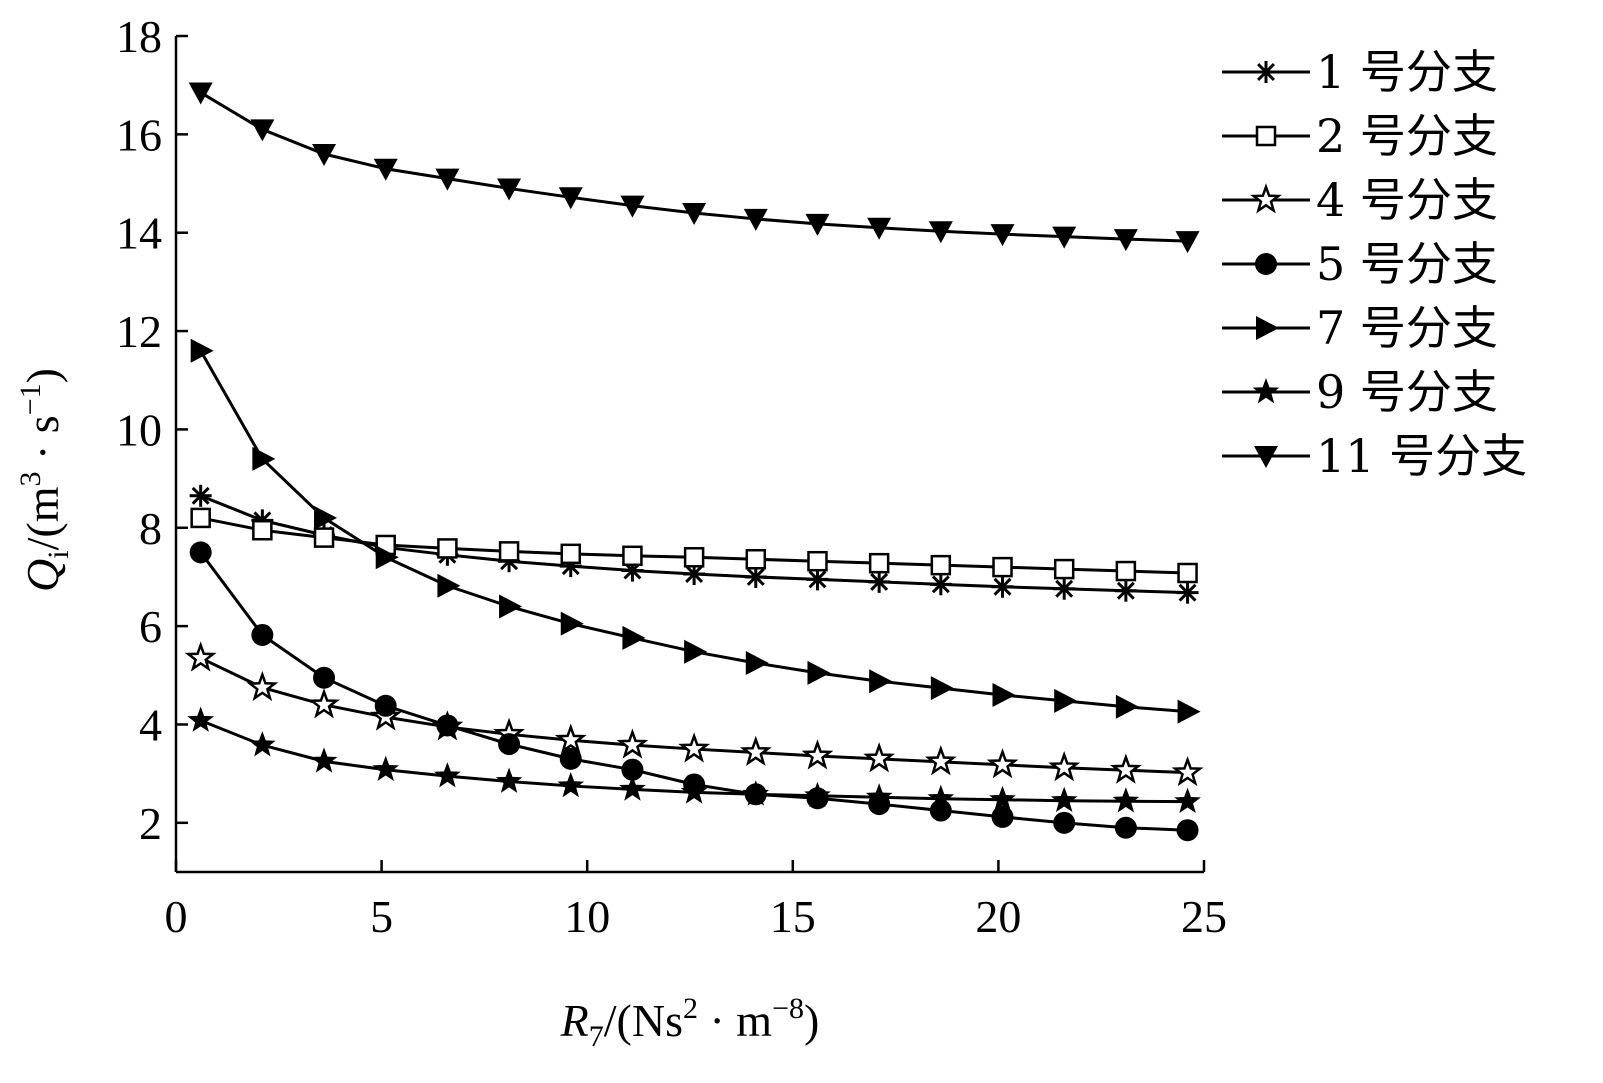 This screenshot has width=1603, height=1083. I want to click on legend-label: 1 号分支, so click(1407, 72).